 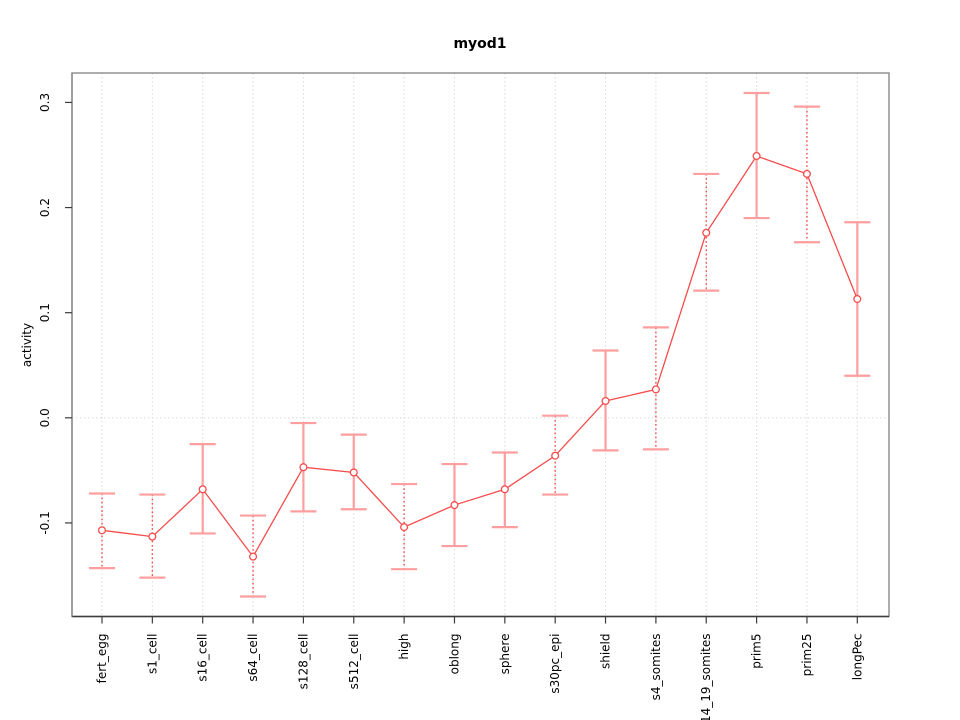 What do you see at coordinates (505, 654) in the screenshot?
I see `x-tick-label: sphere` at bounding box center [505, 654].